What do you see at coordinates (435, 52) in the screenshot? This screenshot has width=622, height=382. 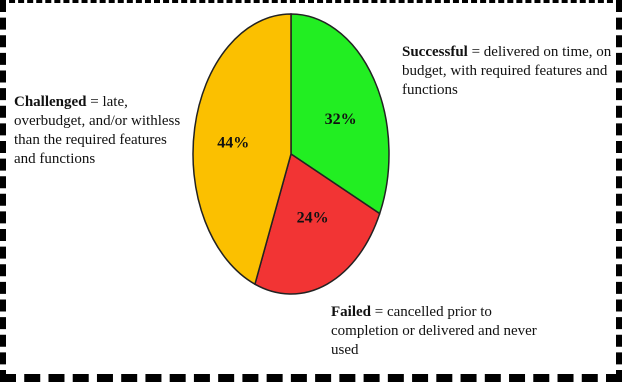 I see `legend-successful-name: Successful` at bounding box center [435, 52].